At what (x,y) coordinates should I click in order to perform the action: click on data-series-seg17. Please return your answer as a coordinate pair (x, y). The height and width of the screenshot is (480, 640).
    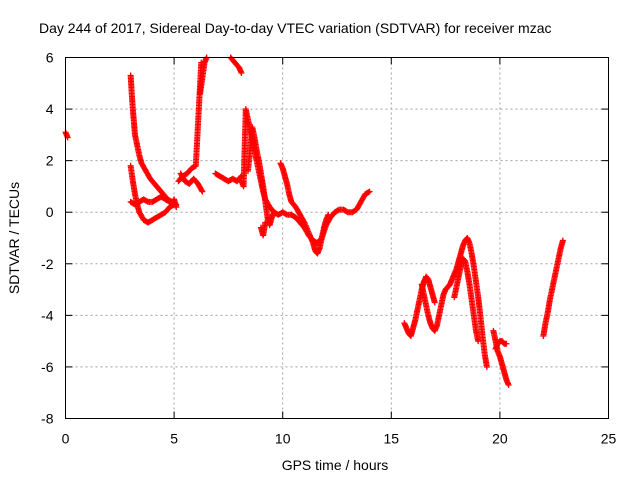
    Looking at the image, I should click on (454, 302).